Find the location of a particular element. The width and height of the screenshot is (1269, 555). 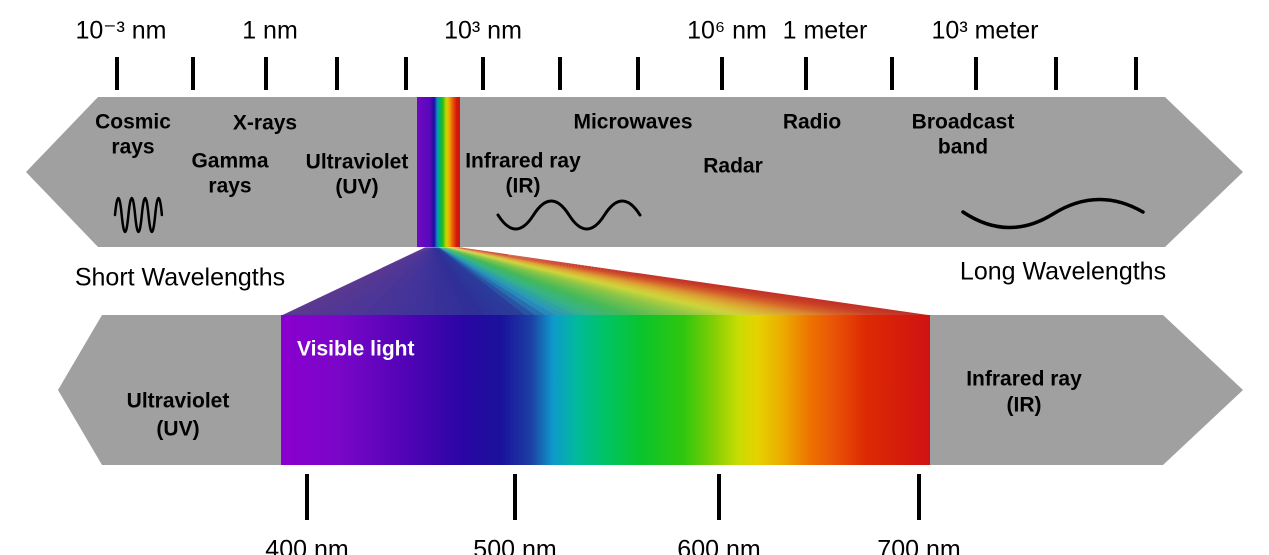

scale-label-400nm: 400 nm is located at coordinates (307, 545).